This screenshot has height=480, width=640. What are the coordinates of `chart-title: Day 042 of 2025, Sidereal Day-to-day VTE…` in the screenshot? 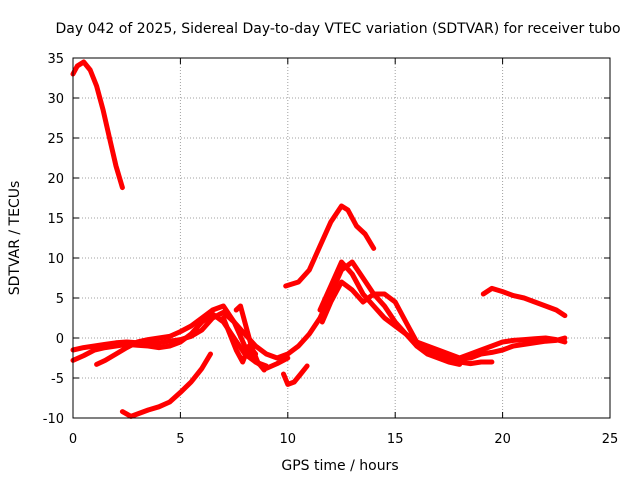 It's located at (337, 29).